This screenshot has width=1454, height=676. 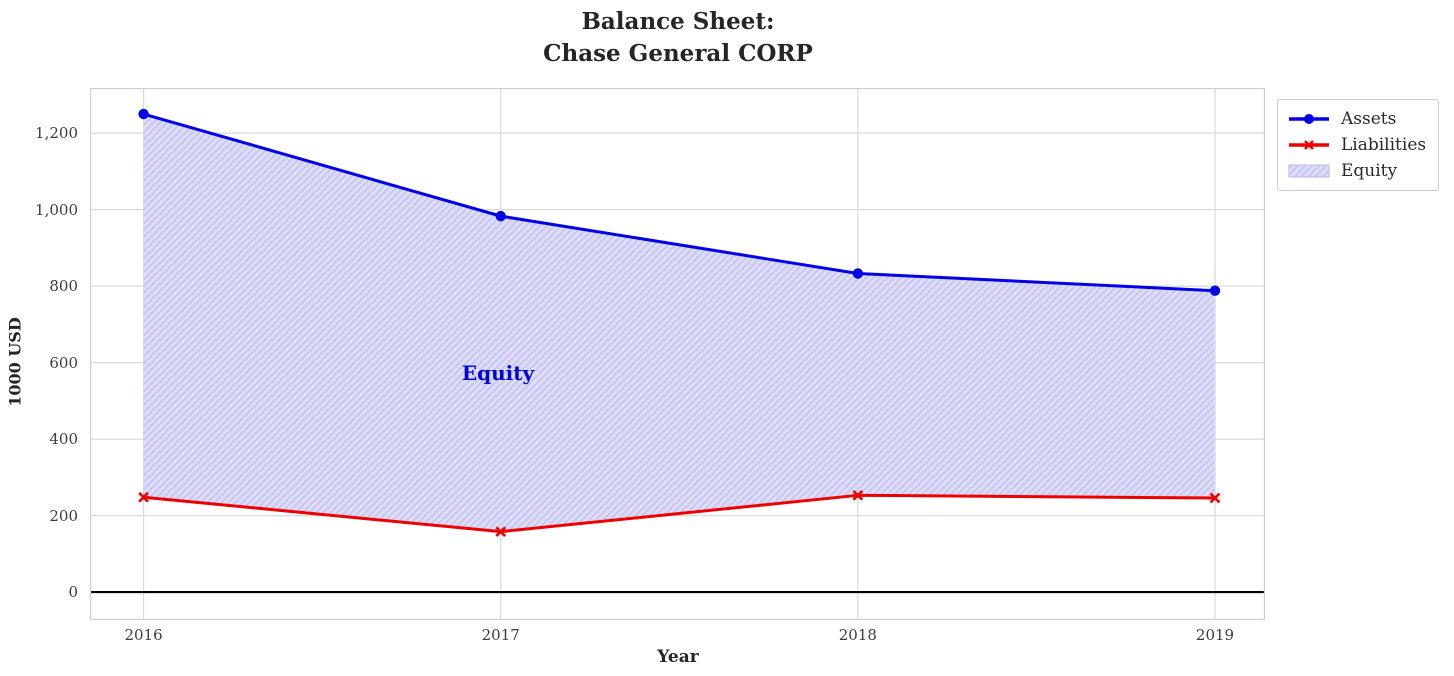 I want to click on y-tick-label: 400, so click(x=63, y=439).